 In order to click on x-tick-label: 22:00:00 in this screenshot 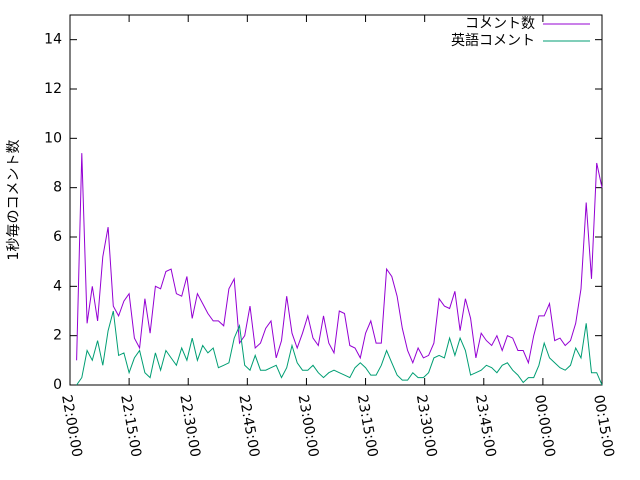, I will do `click(71, 426)`.